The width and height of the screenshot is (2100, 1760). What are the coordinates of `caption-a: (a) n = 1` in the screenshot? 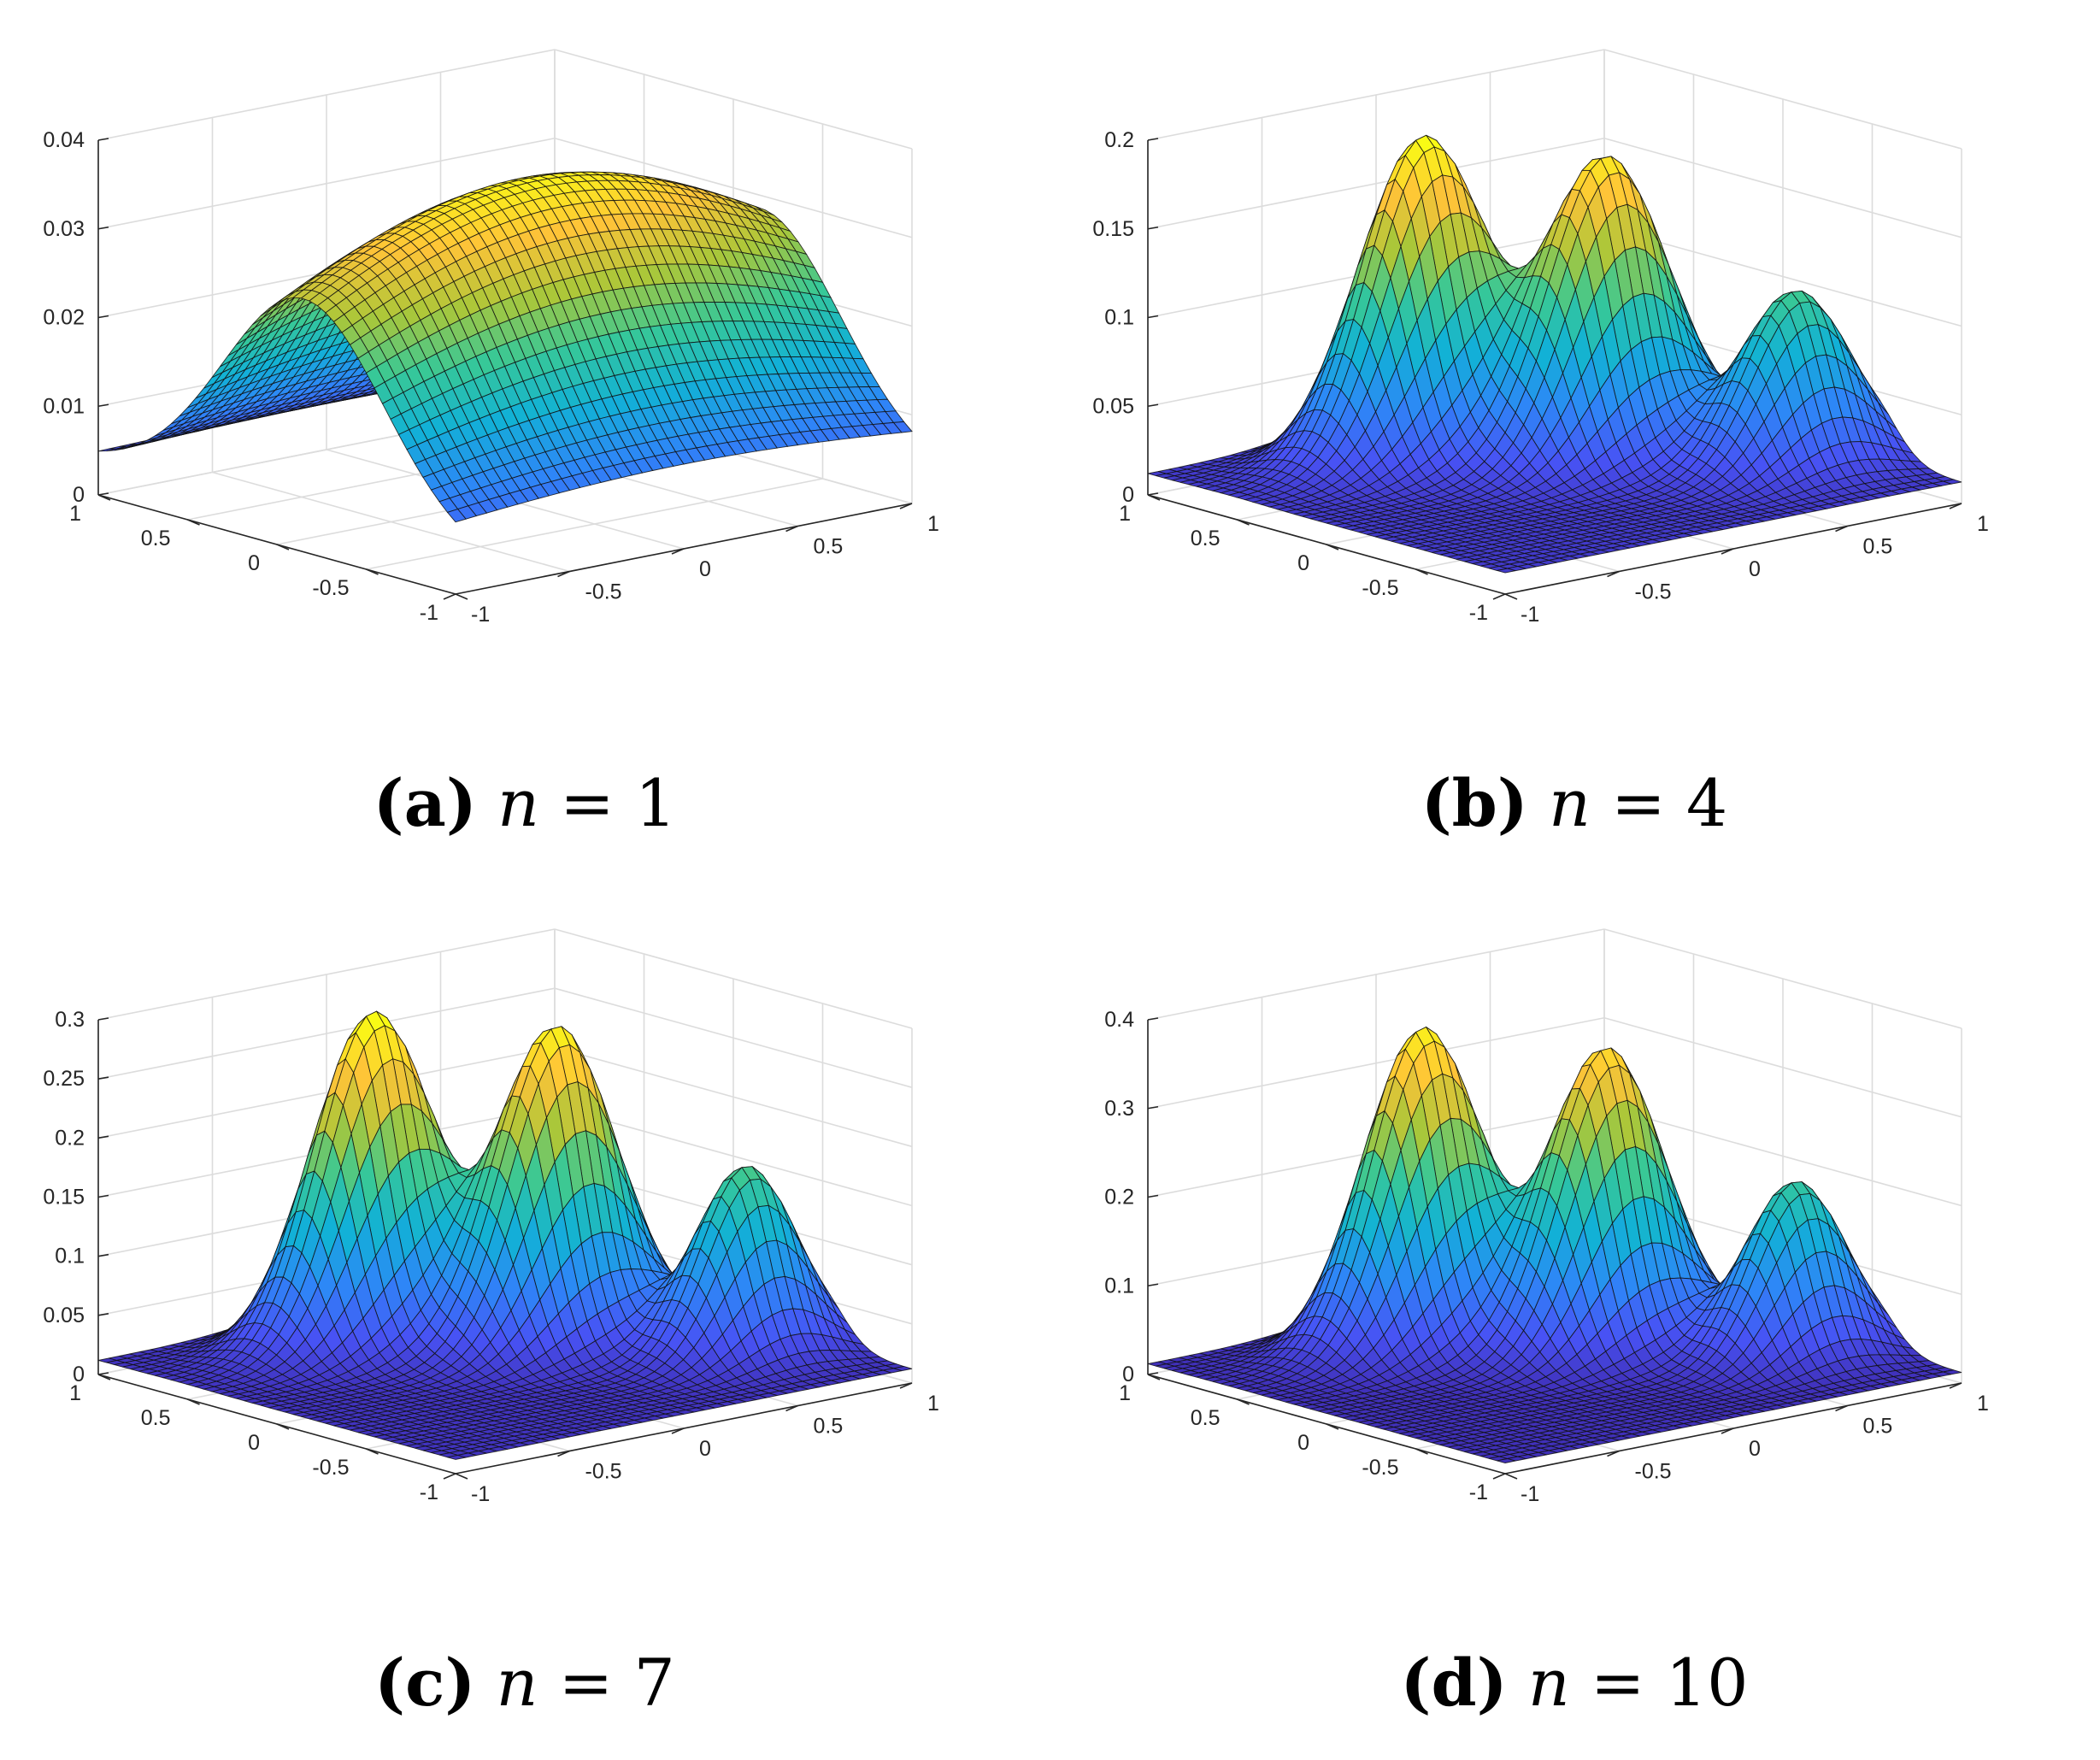 It's located at (525, 803).